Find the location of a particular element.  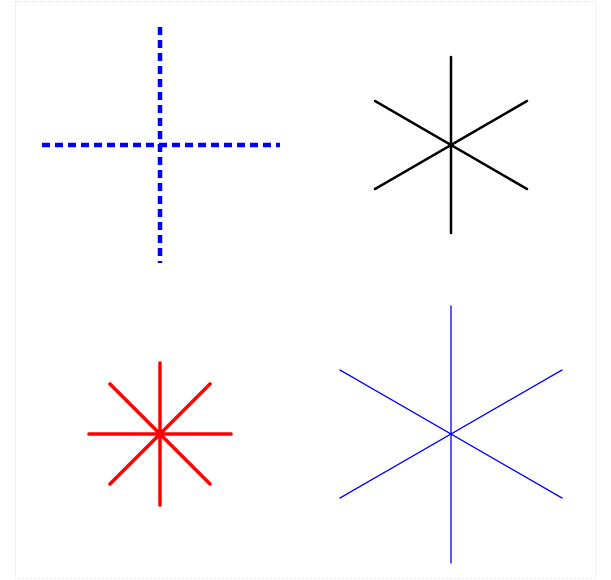

red-eight-spoke-star is located at coordinates (160, 434).